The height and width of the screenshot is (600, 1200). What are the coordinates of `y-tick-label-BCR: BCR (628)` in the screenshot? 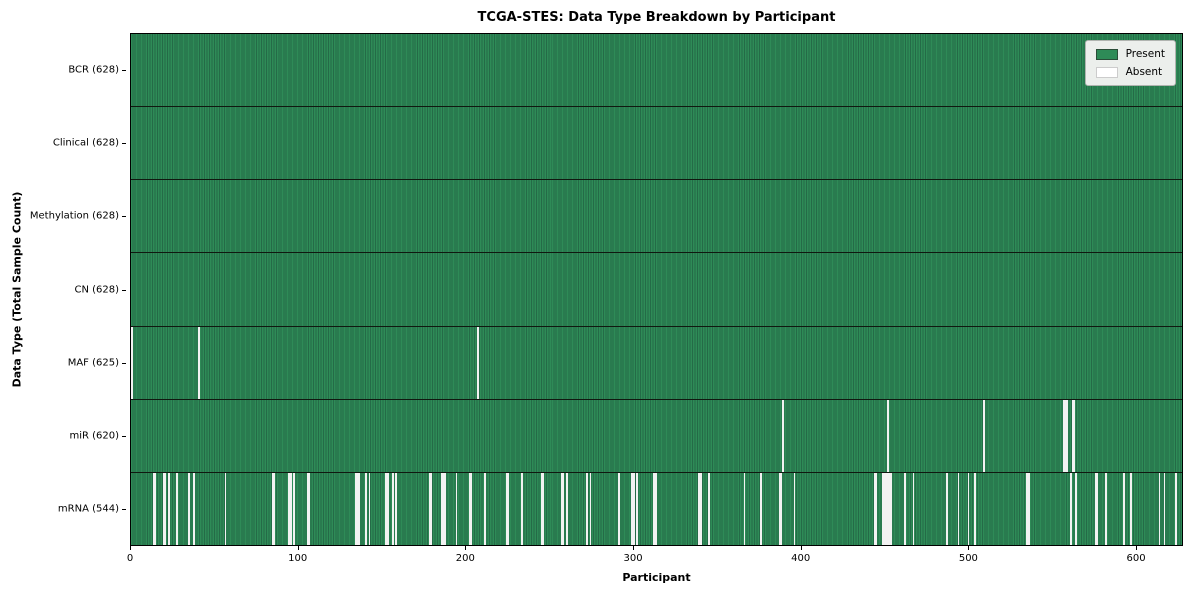 It's located at (93, 70).